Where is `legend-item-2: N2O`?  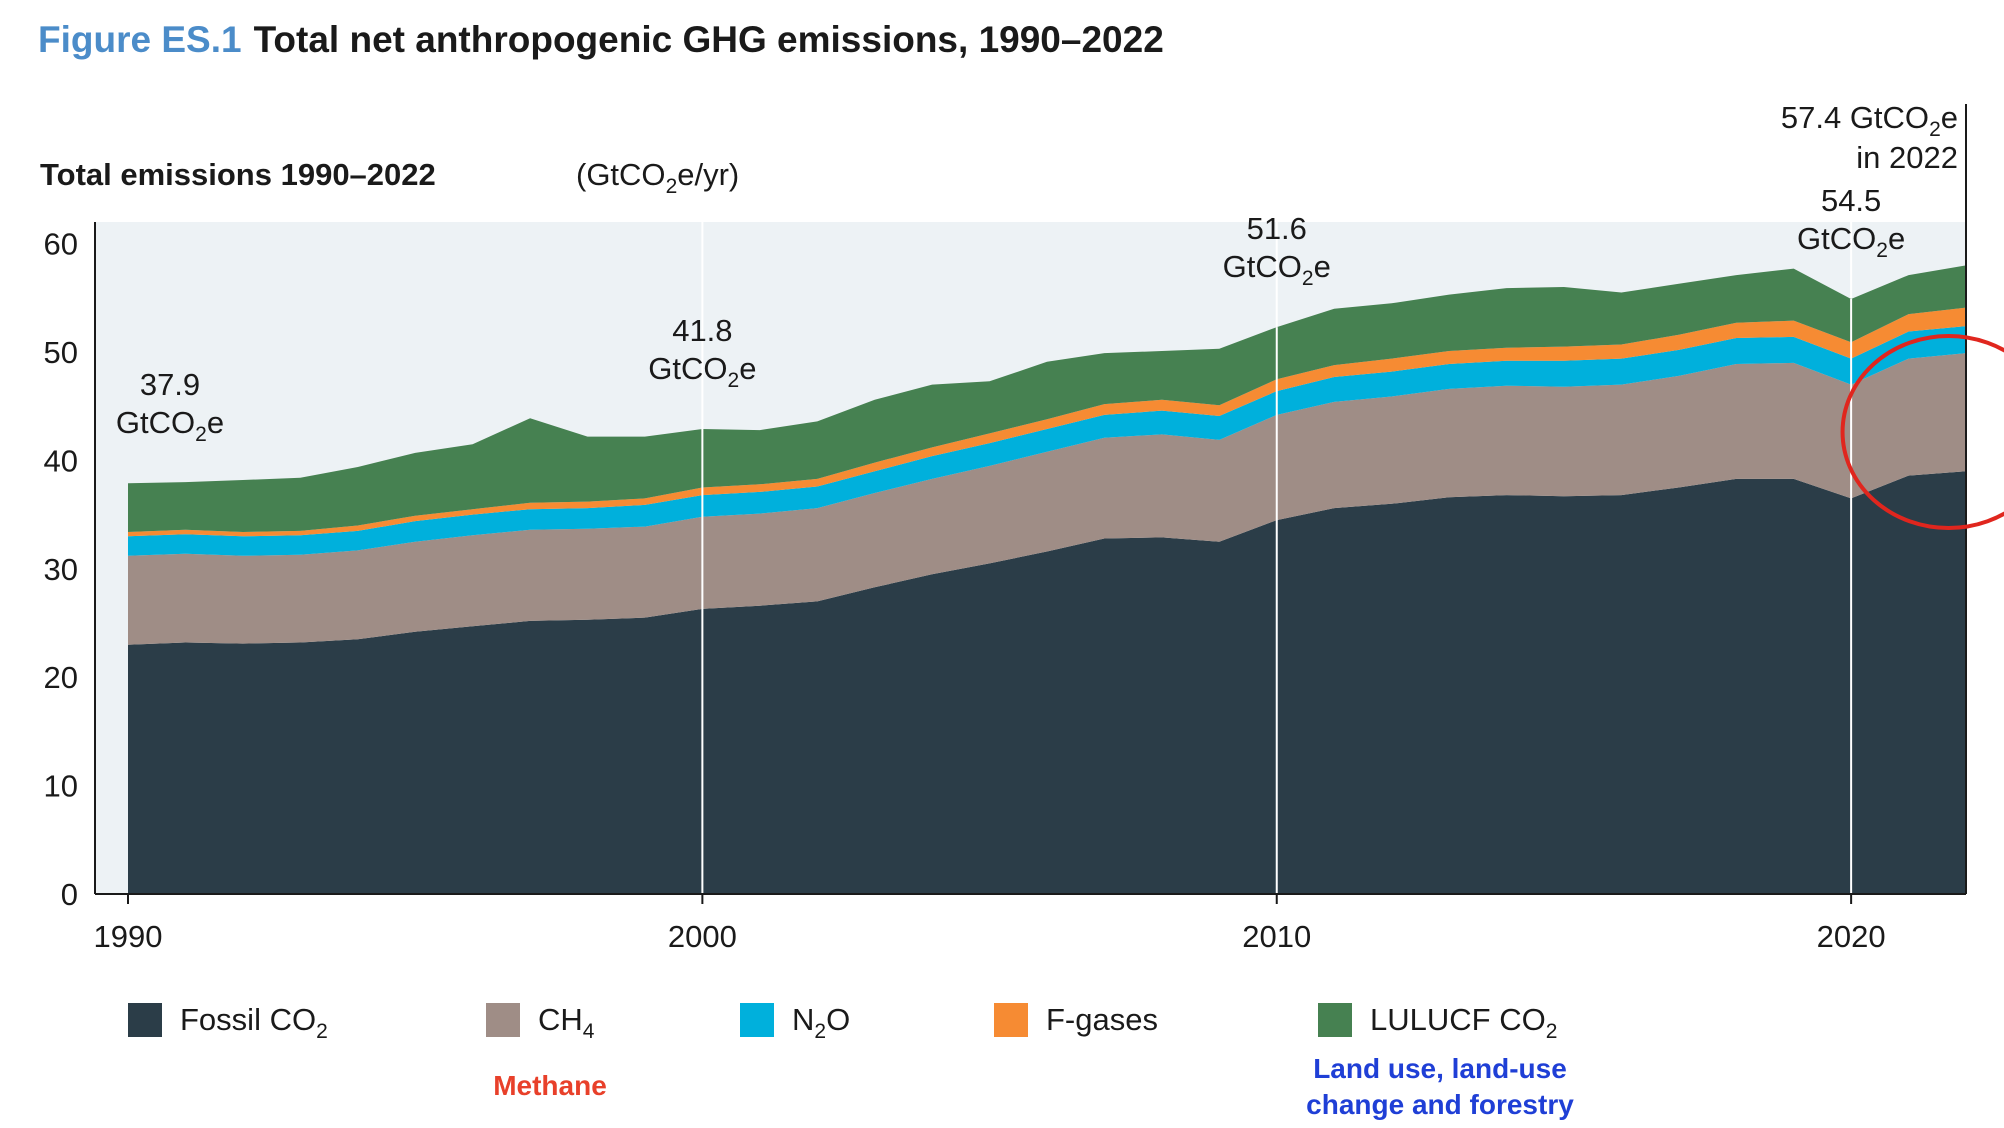
legend-item-2: N2O is located at coordinates (795, 1022).